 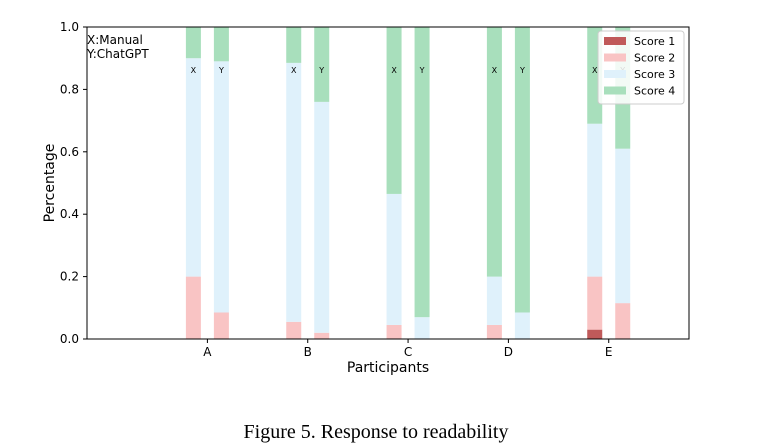 I want to click on bar-c-chatgpt-score4, so click(x=422, y=172).